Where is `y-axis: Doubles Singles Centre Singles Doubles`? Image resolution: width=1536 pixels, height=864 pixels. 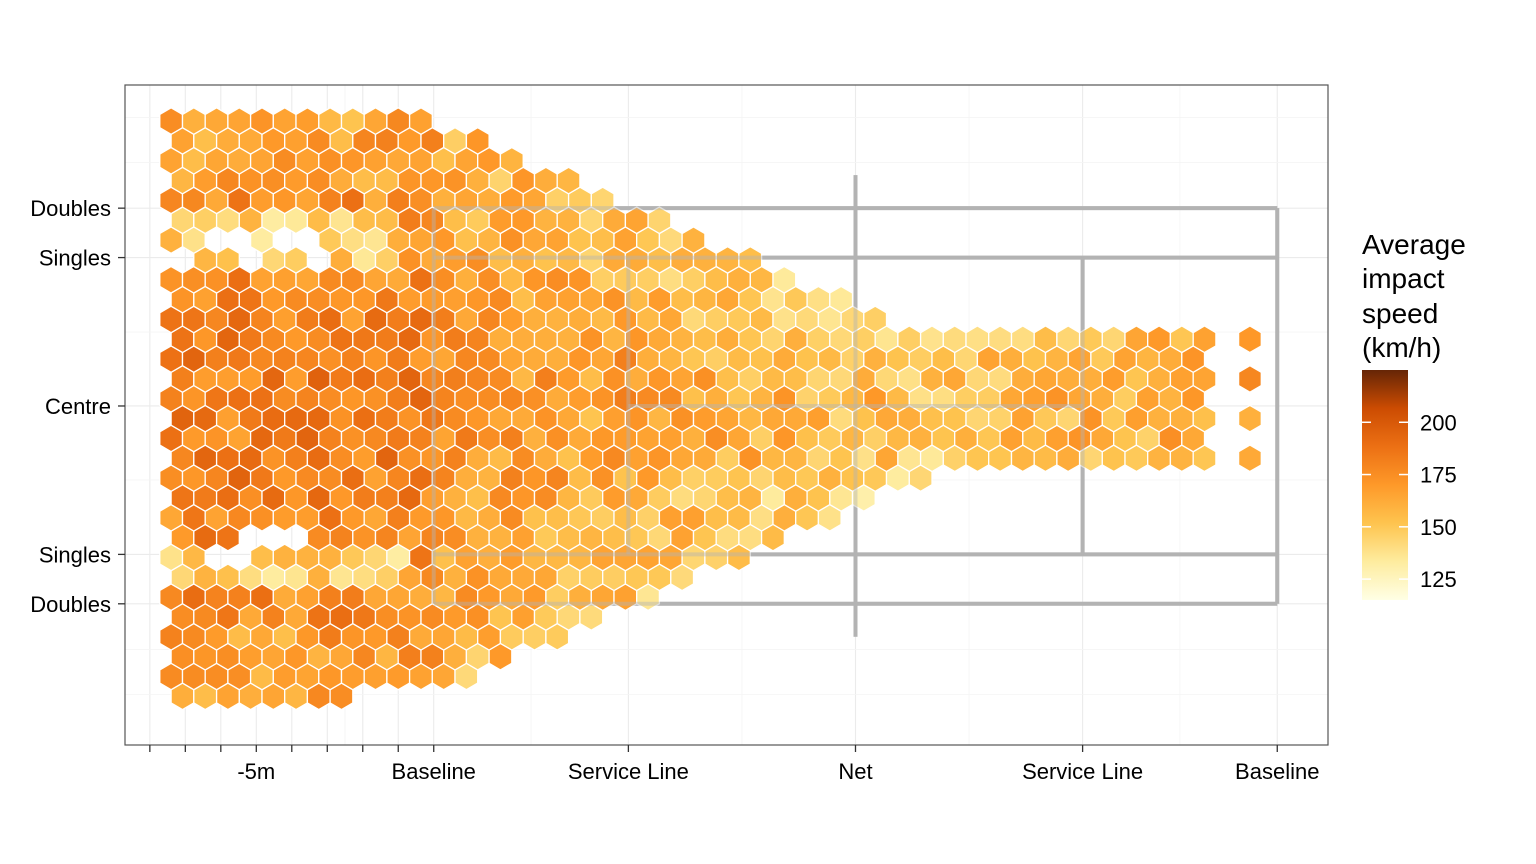 y-axis: Doubles Singles Centre Singles Doubles is located at coordinates (77, 406).